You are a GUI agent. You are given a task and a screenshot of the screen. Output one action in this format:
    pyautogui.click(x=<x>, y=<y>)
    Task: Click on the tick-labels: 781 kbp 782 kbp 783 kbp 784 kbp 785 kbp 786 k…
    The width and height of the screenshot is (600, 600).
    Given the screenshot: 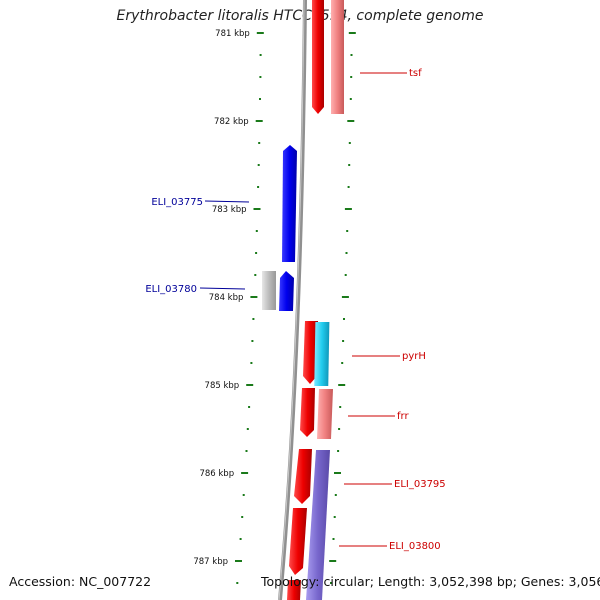 What is the action you would take?
    pyautogui.click(x=221, y=298)
    